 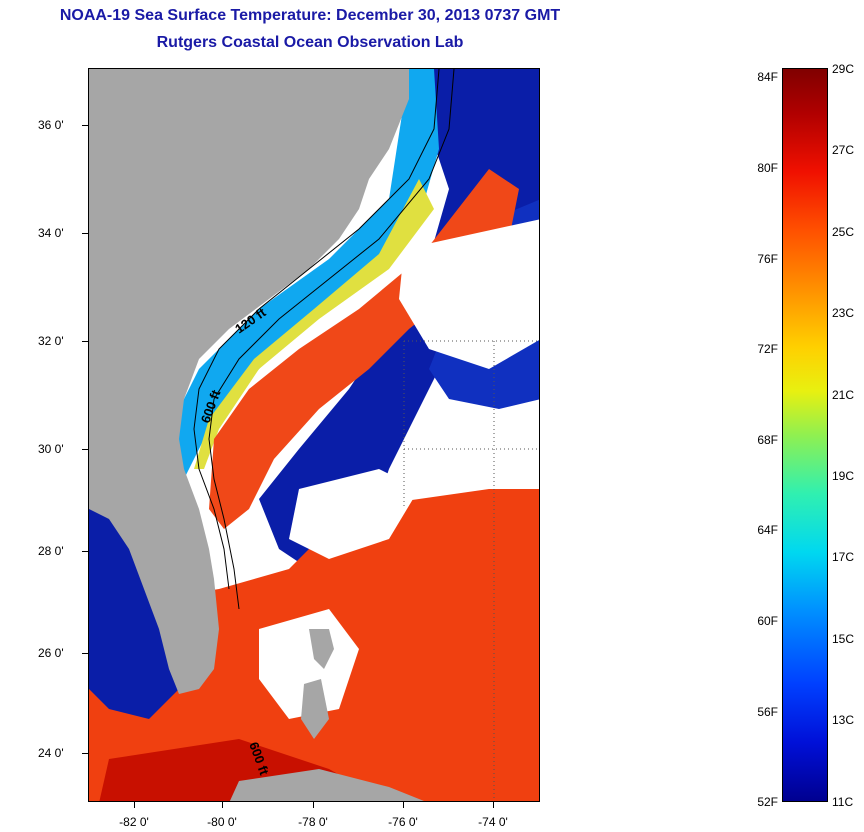 I want to click on map-subtitle: Rutgers Coastal Ocean Observation Lab, so click(x=310, y=42).